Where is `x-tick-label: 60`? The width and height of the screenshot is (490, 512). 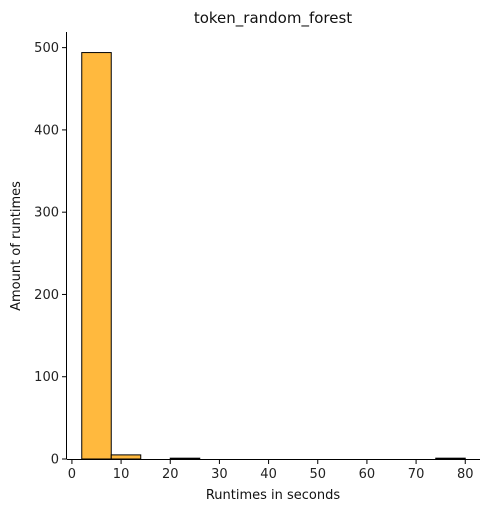 x-tick-label: 60 is located at coordinates (367, 474).